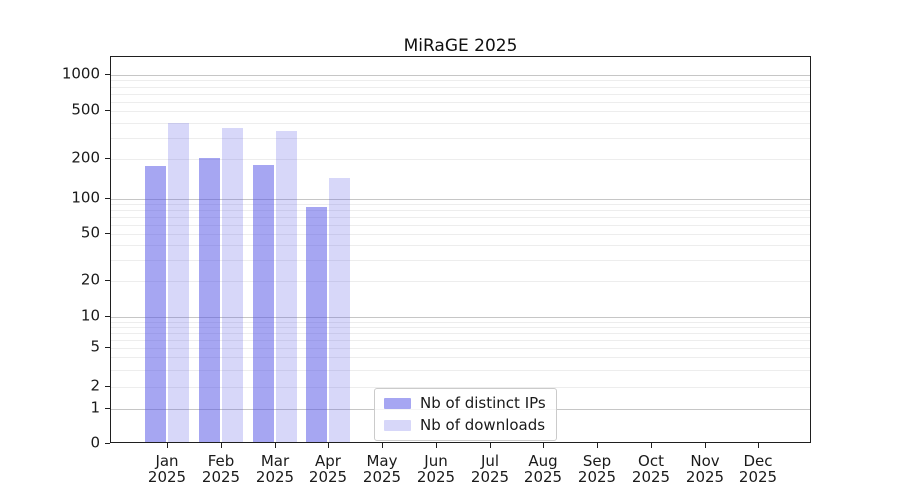 The width and height of the screenshot is (900, 500). I want to click on x-tick-label-nov: Nov 2025, so click(705, 469).